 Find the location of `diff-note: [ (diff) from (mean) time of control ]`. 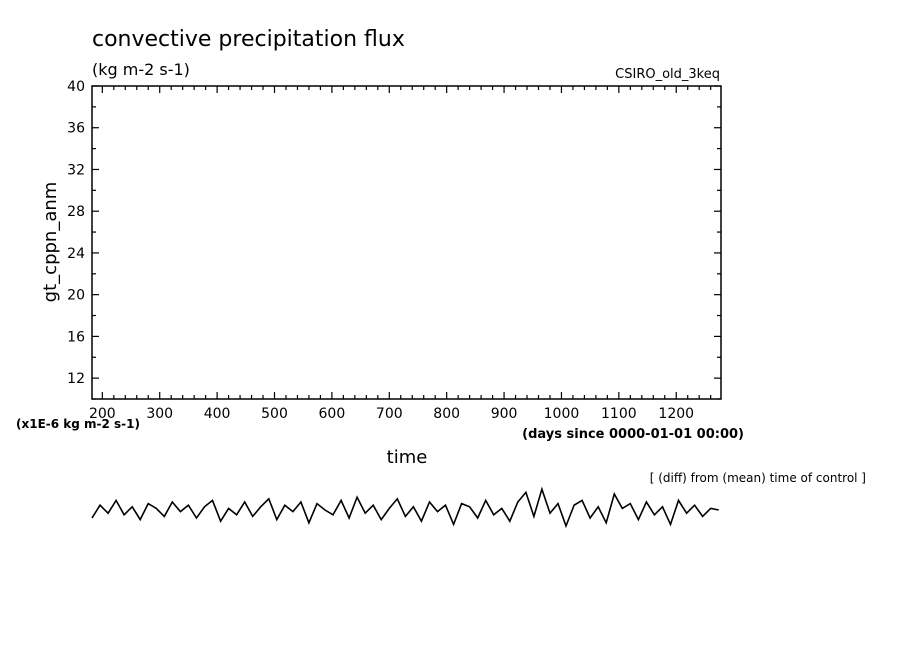

diff-note: [ (diff) from (mean) time of control ] is located at coordinates (758, 478).